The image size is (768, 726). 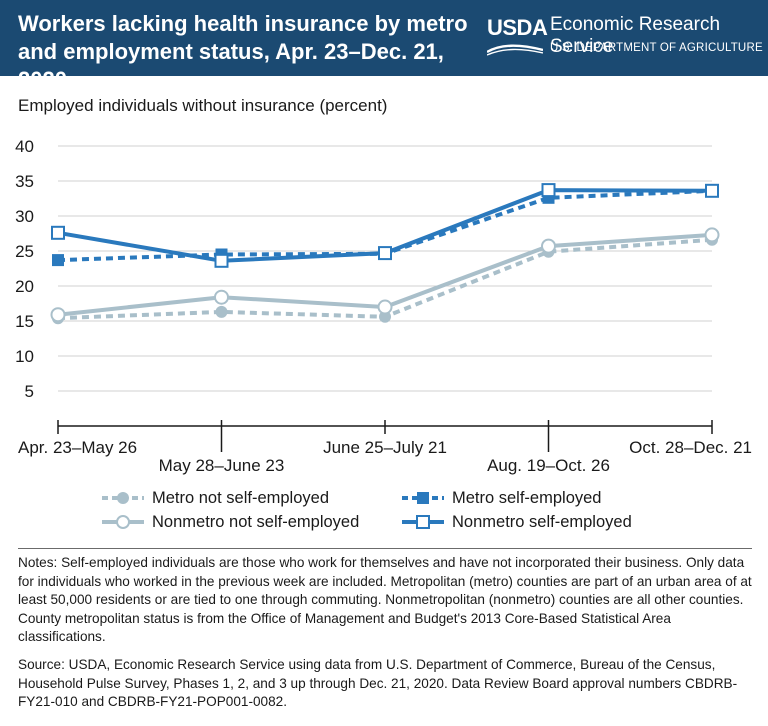 What do you see at coordinates (548, 465) in the screenshot?
I see `x-tick-label: Aug. 19–Oct. 26` at bounding box center [548, 465].